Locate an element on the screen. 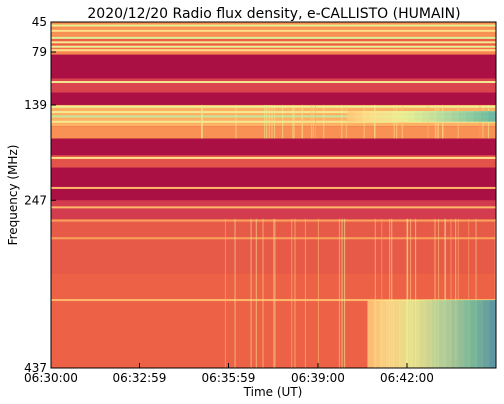 The height and width of the screenshot is (404, 504). x-tick-label: 06:39:00 is located at coordinates (318, 378).